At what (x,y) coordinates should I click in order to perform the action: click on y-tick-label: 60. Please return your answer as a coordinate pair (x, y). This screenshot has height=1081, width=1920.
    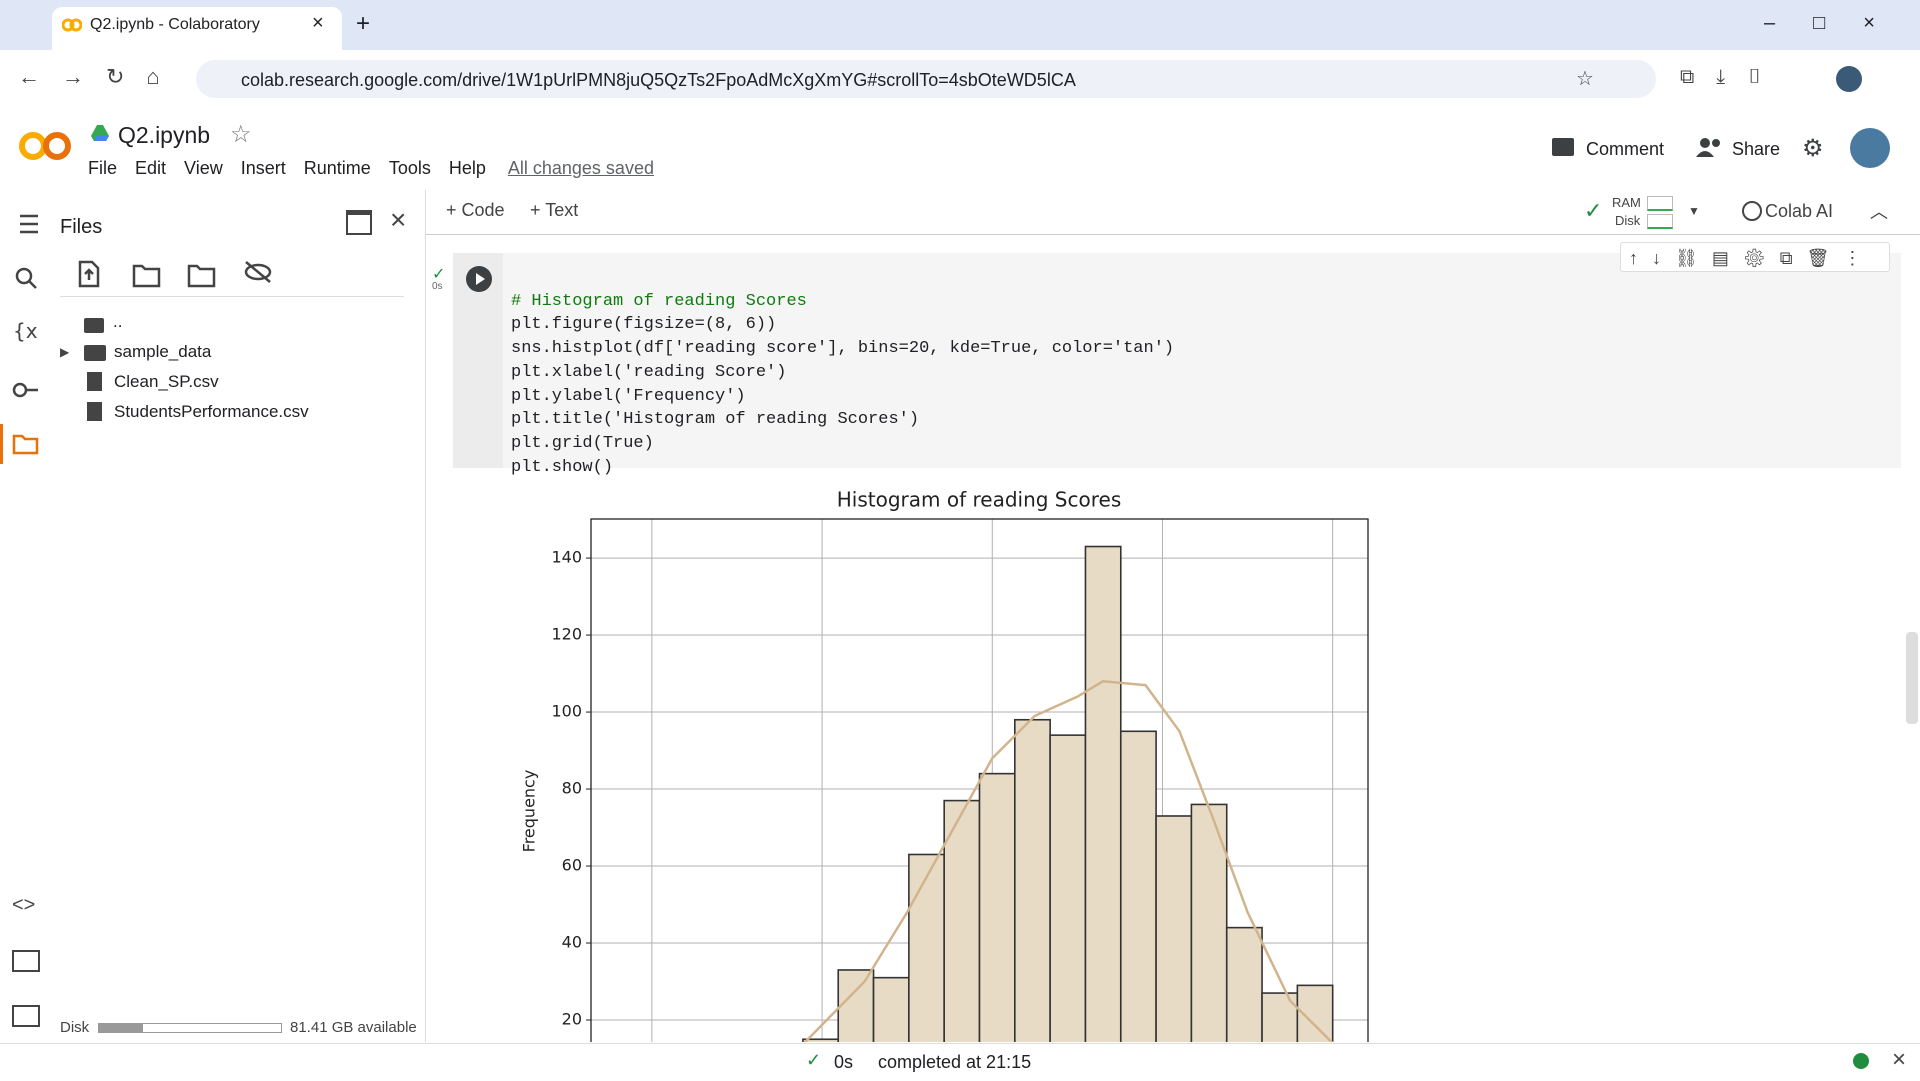
    Looking at the image, I should click on (572, 865).